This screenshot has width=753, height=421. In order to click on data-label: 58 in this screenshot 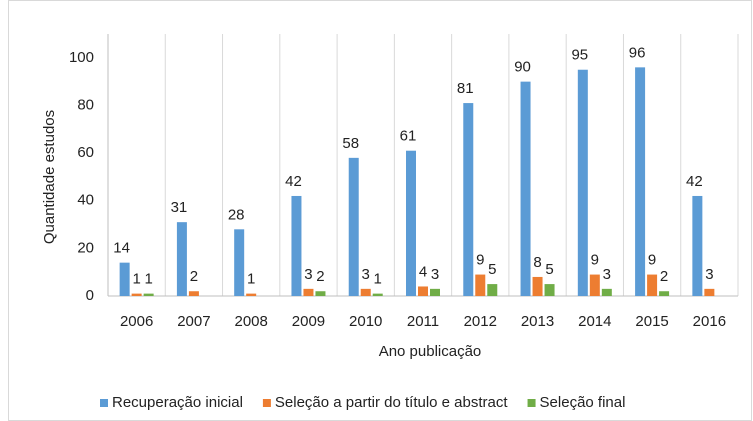, I will do `click(350, 143)`.